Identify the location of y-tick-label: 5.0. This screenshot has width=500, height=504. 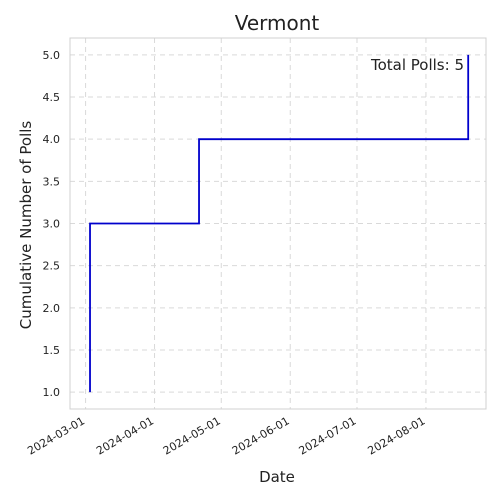
(52, 55).